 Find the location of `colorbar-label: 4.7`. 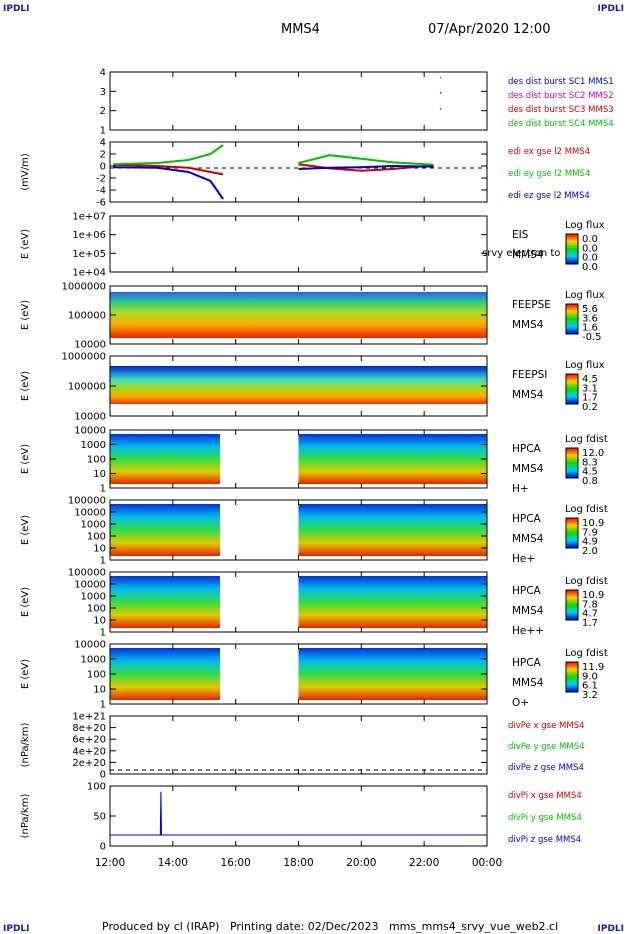

colorbar-label: 4.7 is located at coordinates (590, 614).